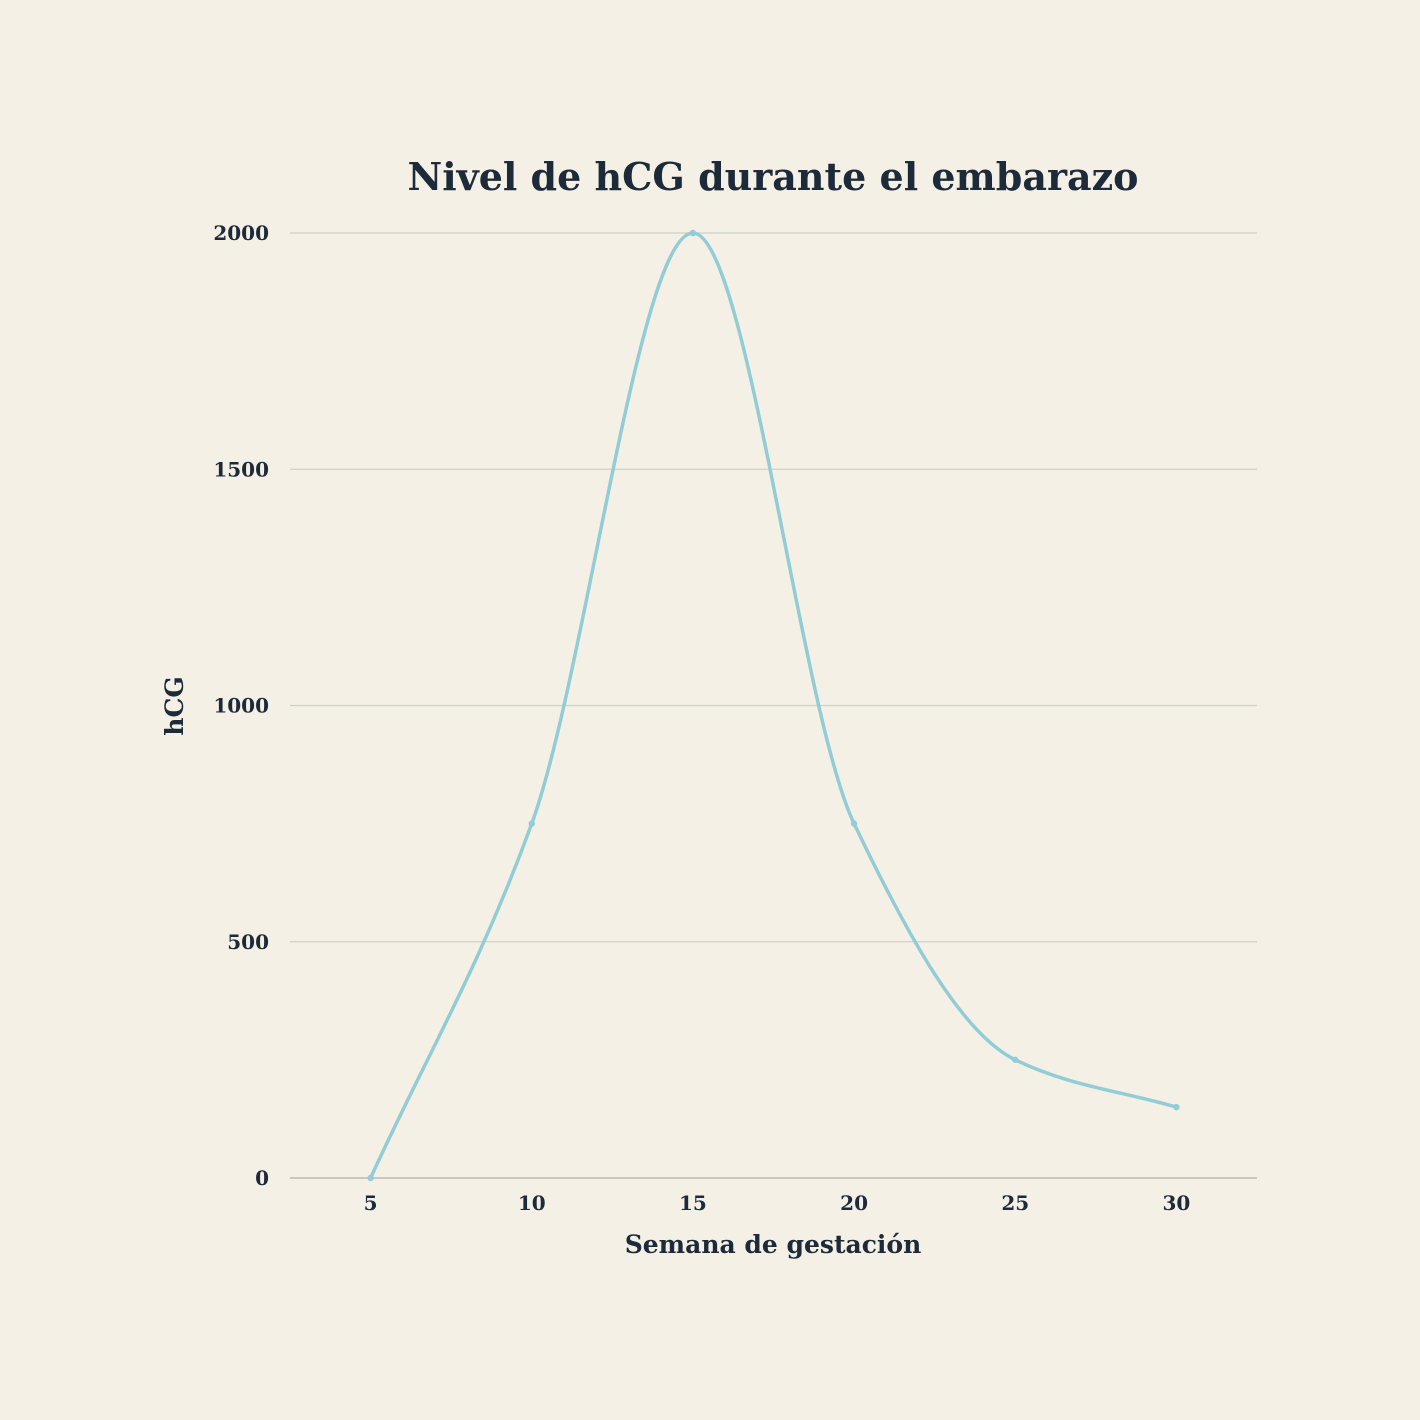 Image resolution: width=1420 pixels, height=1420 pixels. What do you see at coordinates (693, 1203) in the screenshot?
I see `x-tick-label: 15` at bounding box center [693, 1203].